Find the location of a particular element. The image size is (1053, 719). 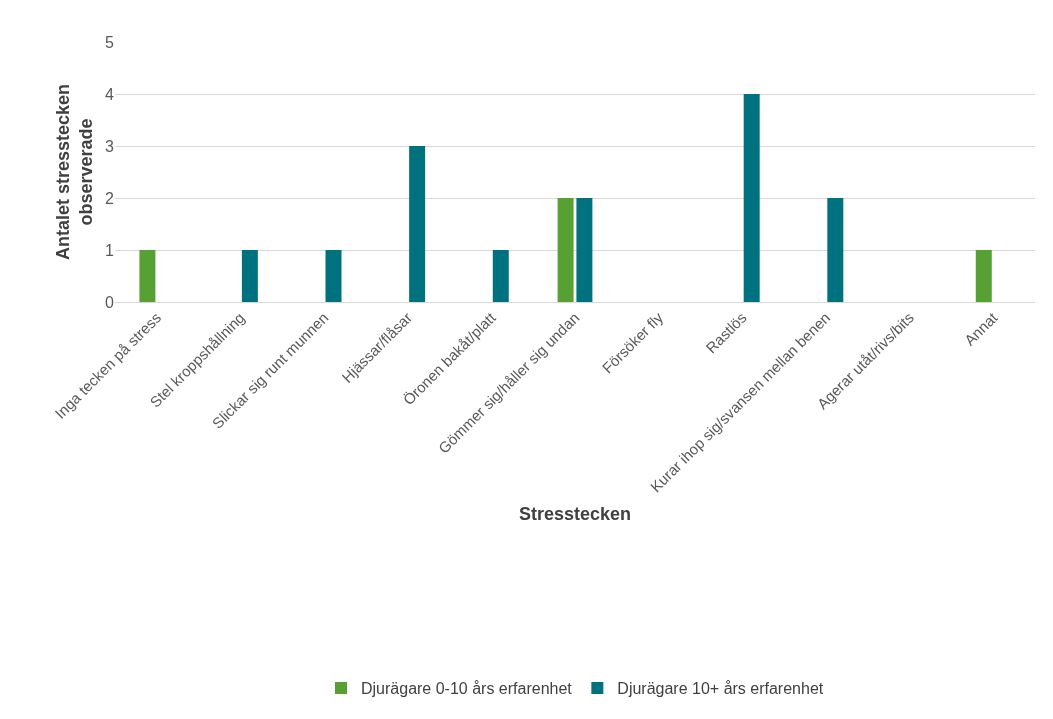

y-tick-label: 5 is located at coordinates (110, 42).